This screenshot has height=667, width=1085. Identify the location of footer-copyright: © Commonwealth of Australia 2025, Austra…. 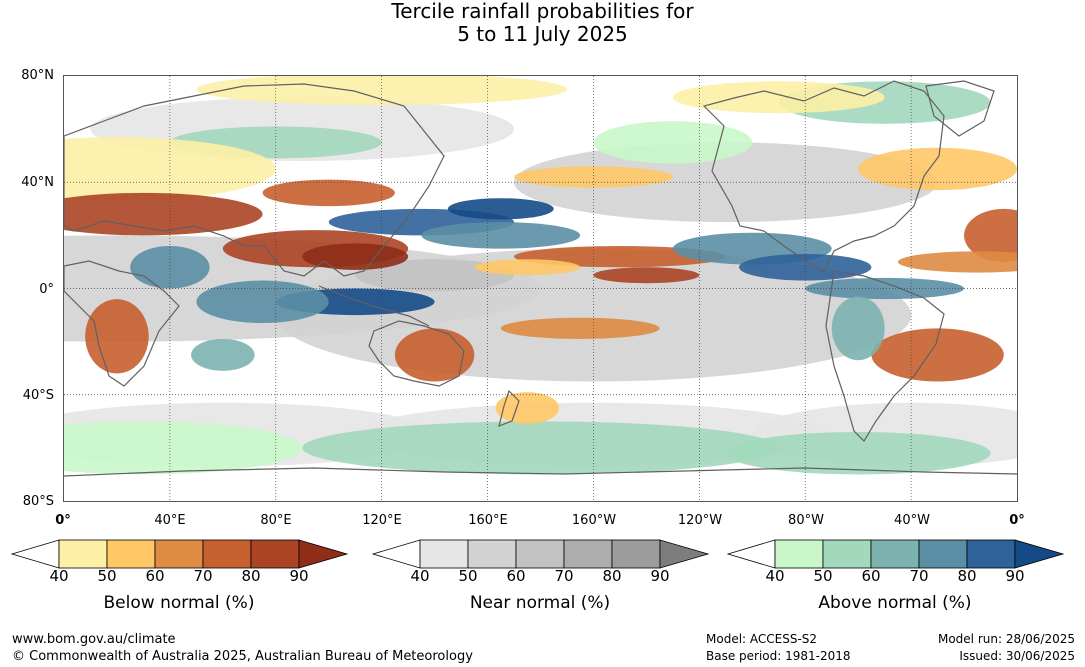
(242, 656).